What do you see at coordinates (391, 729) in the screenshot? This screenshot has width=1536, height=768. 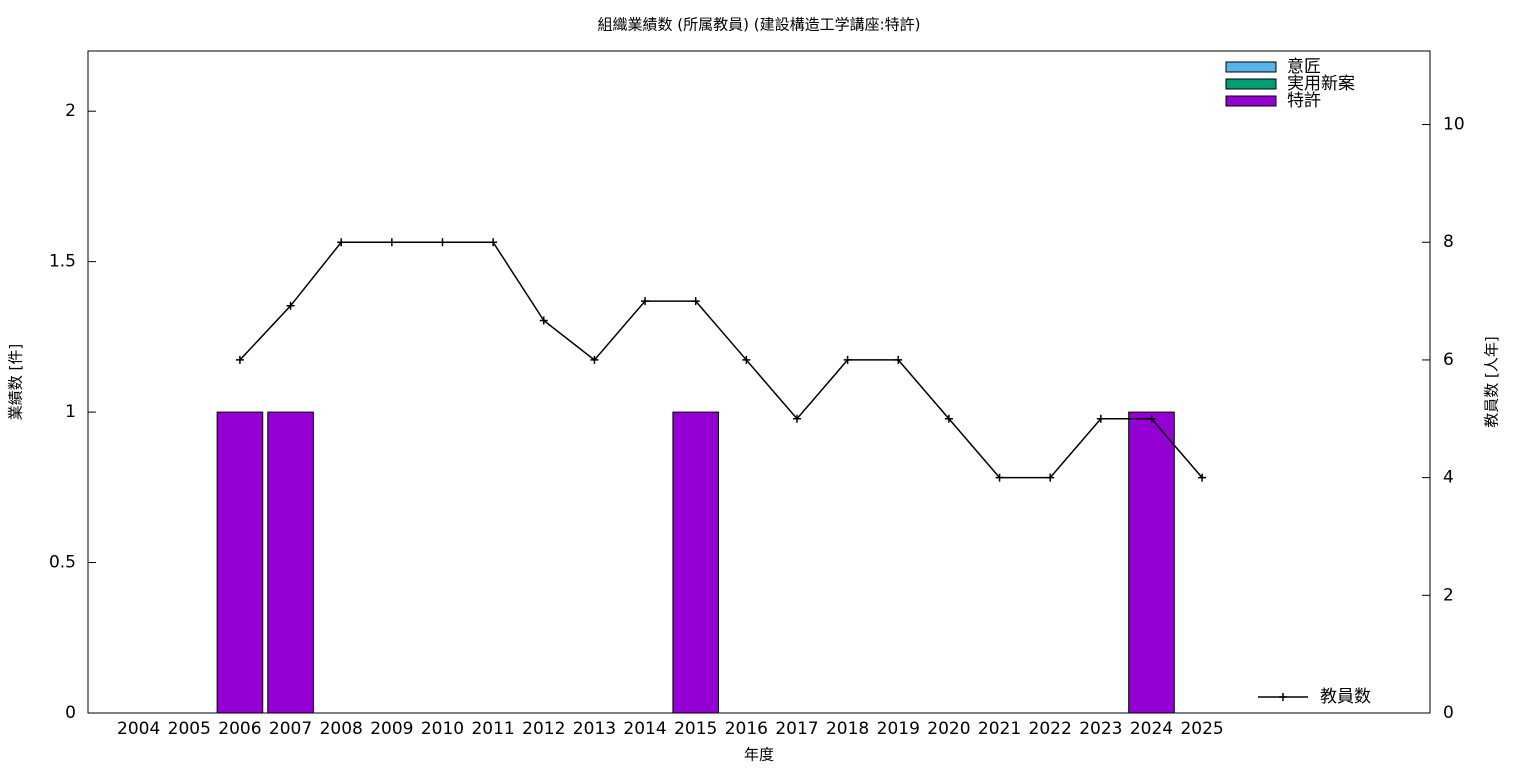 I see `x-tick-label: 2009` at bounding box center [391, 729].